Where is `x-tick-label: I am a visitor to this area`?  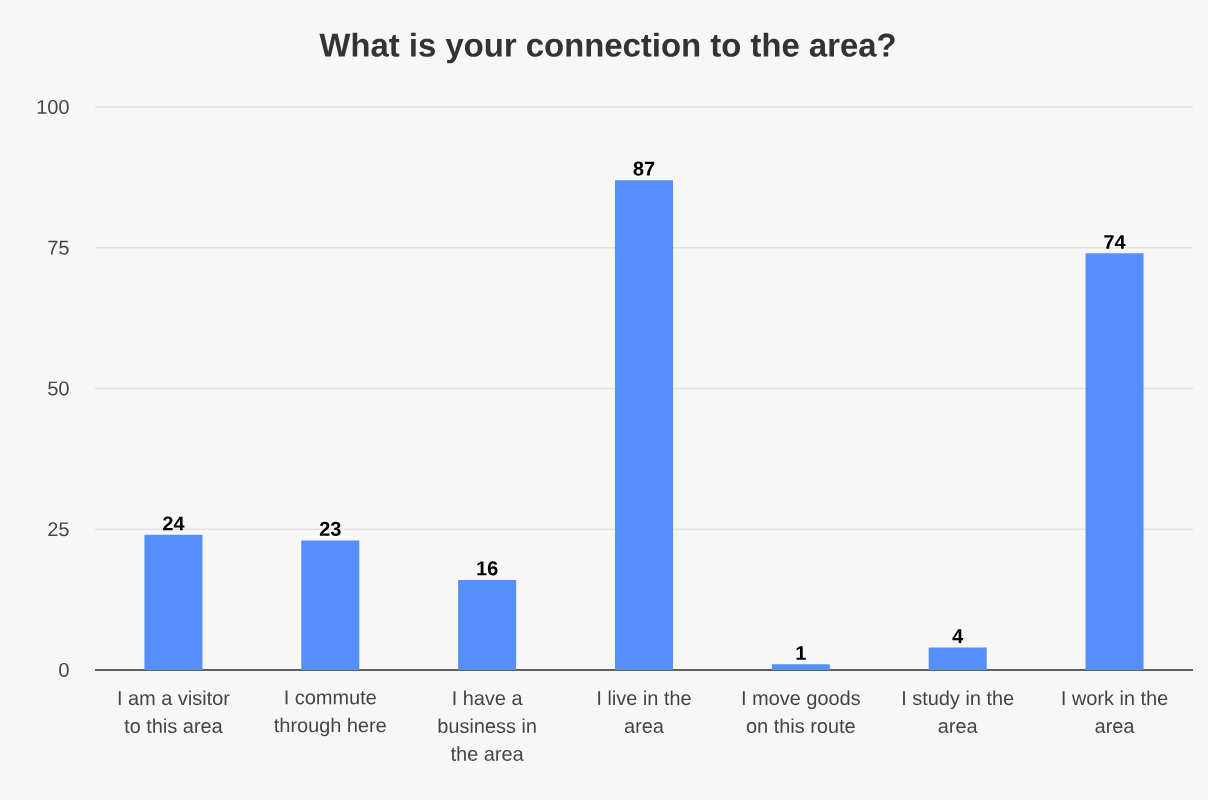
x-tick-label: I am a visitor to this area is located at coordinates (174, 712).